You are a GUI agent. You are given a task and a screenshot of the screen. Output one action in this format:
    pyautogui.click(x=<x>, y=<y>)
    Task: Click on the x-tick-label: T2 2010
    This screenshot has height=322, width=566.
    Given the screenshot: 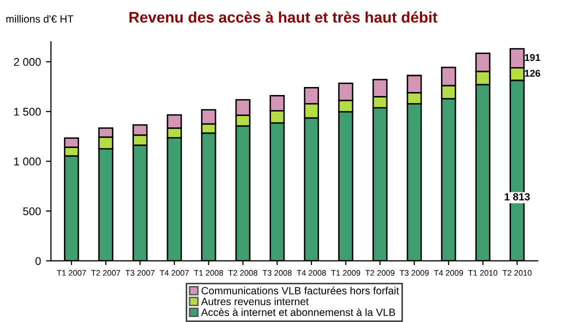 What is the action you would take?
    pyautogui.click(x=517, y=273)
    